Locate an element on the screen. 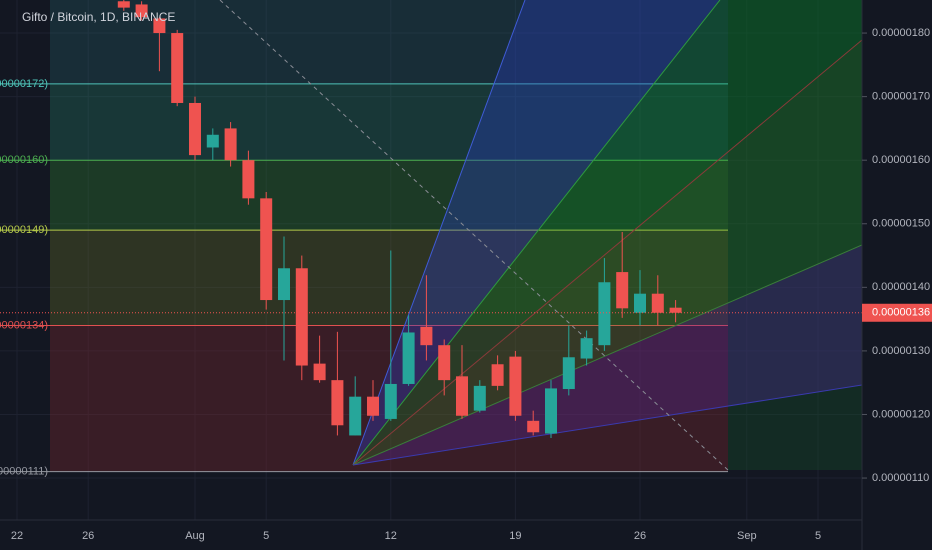 The width and height of the screenshot is (932, 550). last-price-box is located at coordinates (897, 312).